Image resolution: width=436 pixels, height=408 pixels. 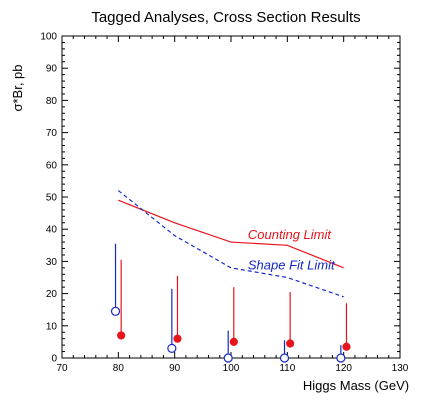 What do you see at coordinates (343, 368) in the screenshot?
I see `x-tick-label: 120` at bounding box center [343, 368].